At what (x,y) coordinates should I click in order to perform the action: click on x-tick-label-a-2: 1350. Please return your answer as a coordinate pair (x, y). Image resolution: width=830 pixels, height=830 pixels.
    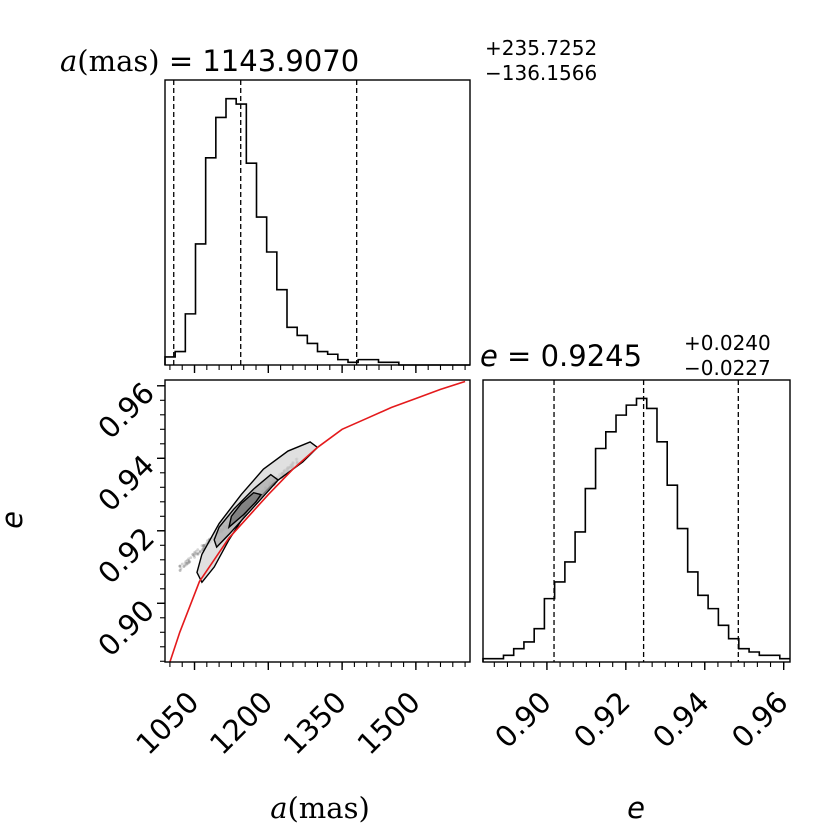
    Looking at the image, I should click on (315, 723).